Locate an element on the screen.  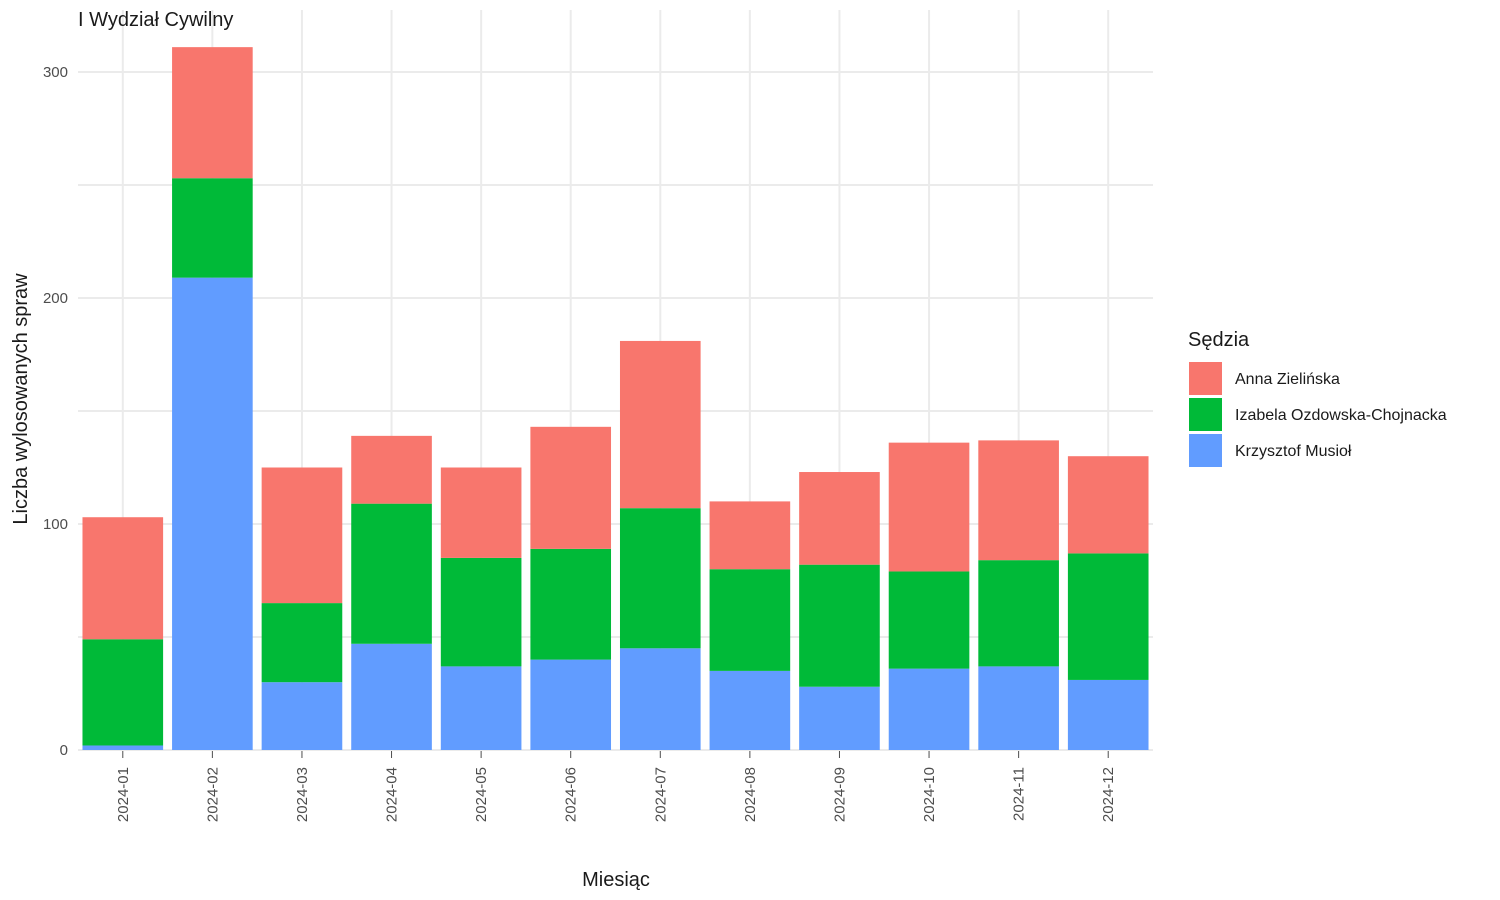
legend-label: Anna Zielińska is located at coordinates (1287, 379).